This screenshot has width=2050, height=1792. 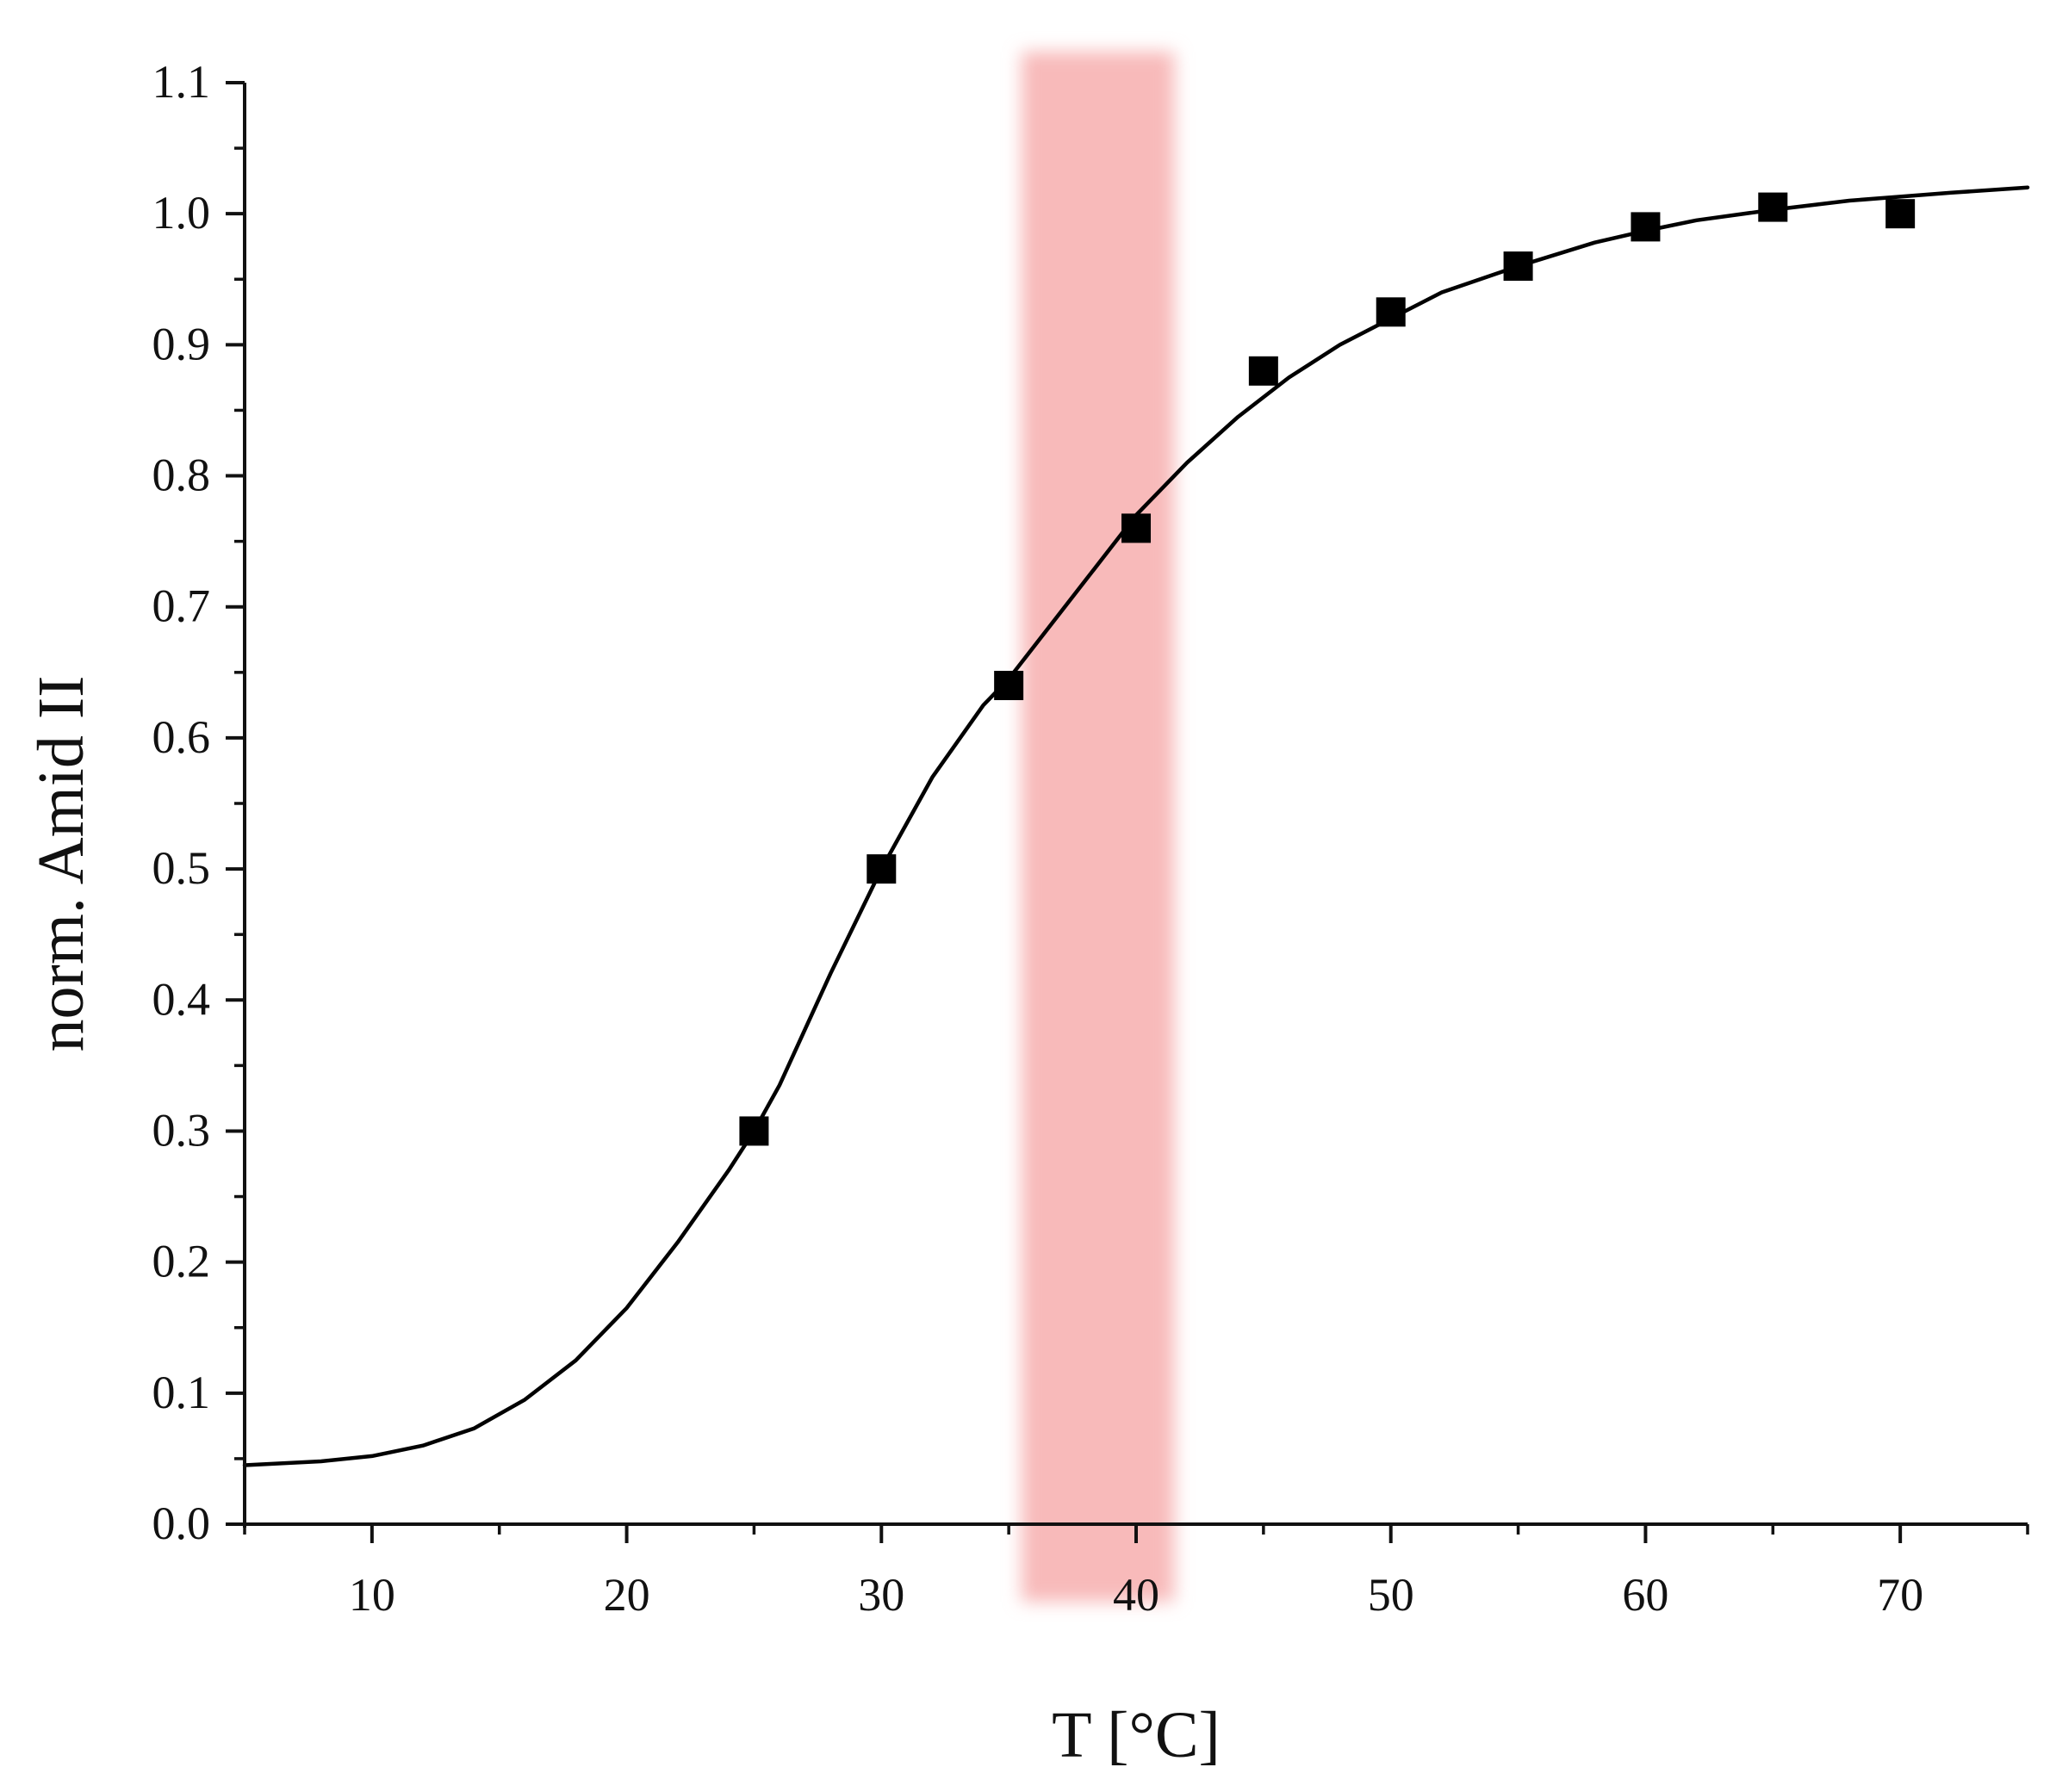 What do you see at coordinates (181, 475) in the screenshot?
I see `y-tick-label: 0.8` at bounding box center [181, 475].